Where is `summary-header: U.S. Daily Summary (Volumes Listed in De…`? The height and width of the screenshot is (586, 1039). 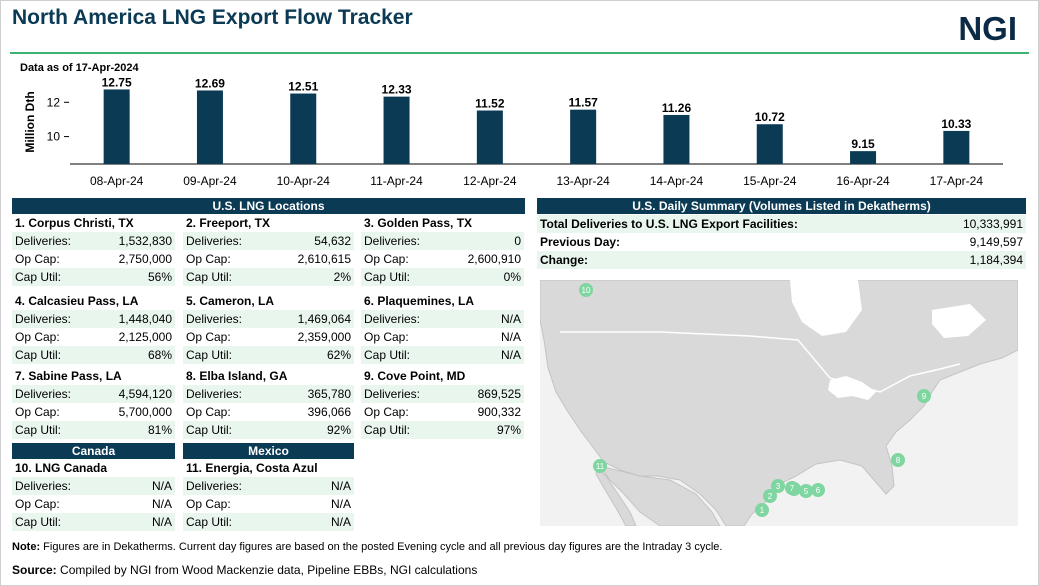
summary-header: U.S. Daily Summary (Volumes Listed in De… is located at coordinates (781, 206).